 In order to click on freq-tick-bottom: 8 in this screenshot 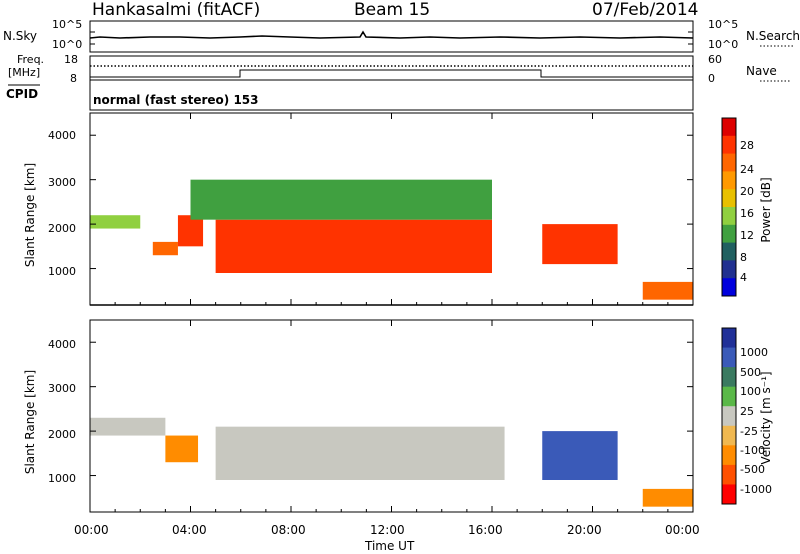, I will do `click(73, 78)`.